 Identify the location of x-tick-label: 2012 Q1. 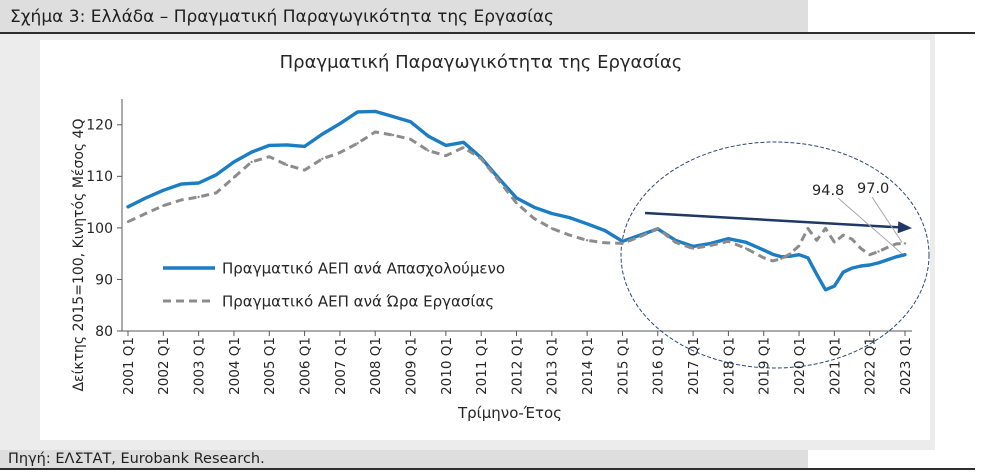
(517, 366).